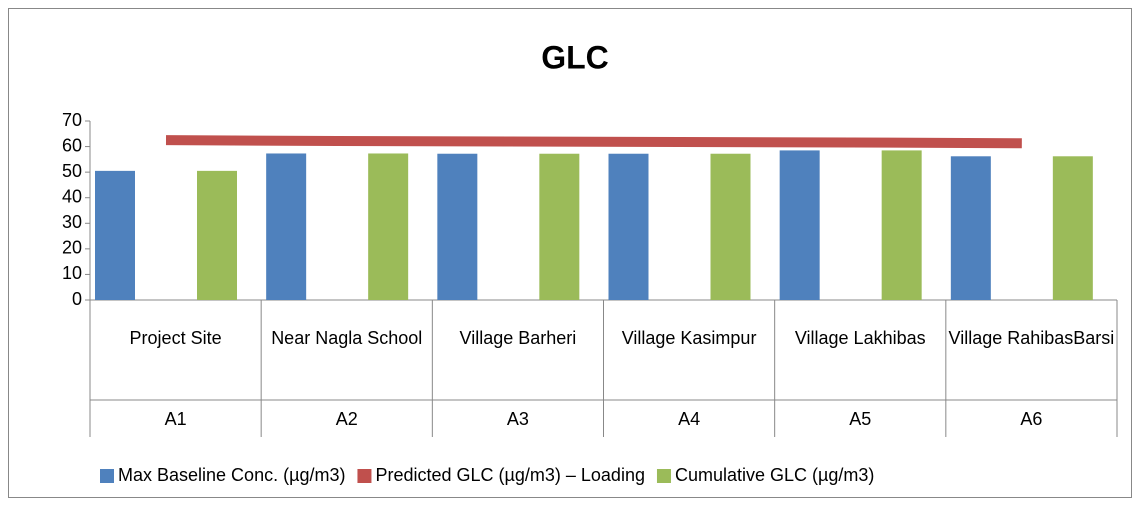  Describe the element at coordinates (72, 248) in the screenshot. I see `y-tick-label: 20` at that location.